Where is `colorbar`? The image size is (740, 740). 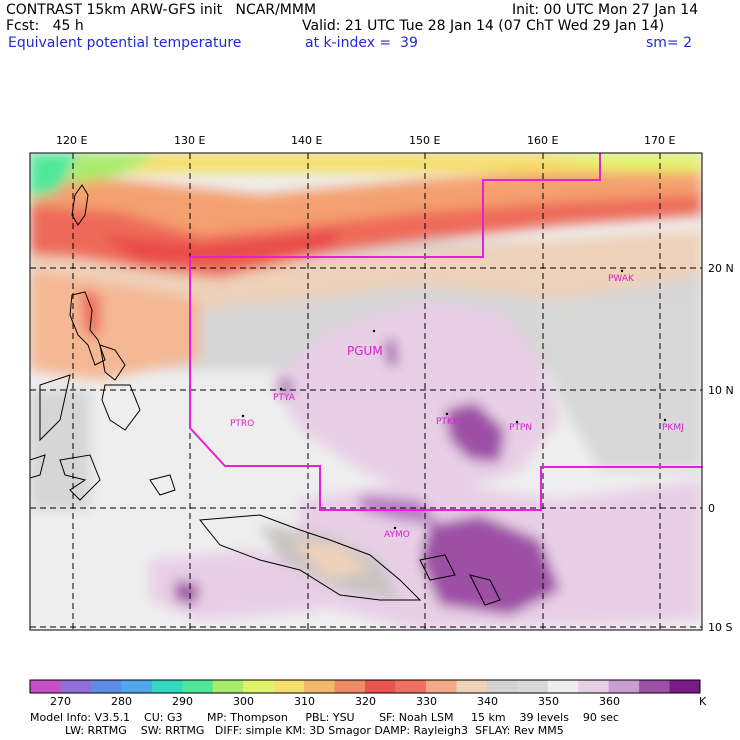
colorbar is located at coordinates (365, 686).